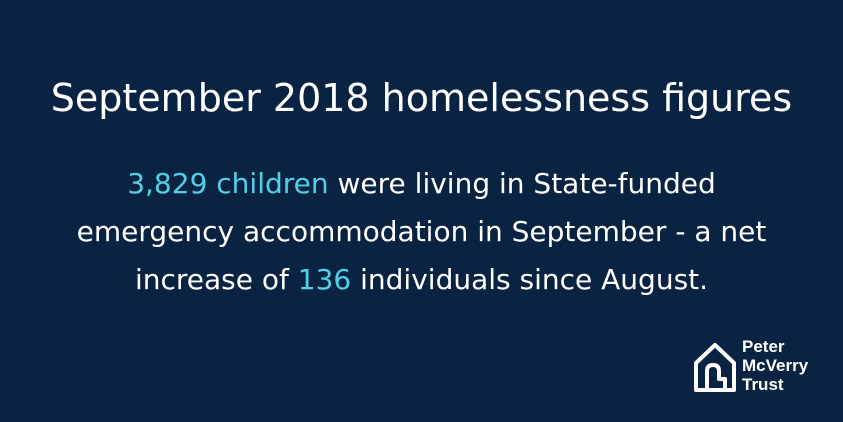 Image resolution: width=843 pixels, height=422 pixels. What do you see at coordinates (421, 98) in the screenshot?
I see `headline: September 2018 homelessness figures` at bounding box center [421, 98].